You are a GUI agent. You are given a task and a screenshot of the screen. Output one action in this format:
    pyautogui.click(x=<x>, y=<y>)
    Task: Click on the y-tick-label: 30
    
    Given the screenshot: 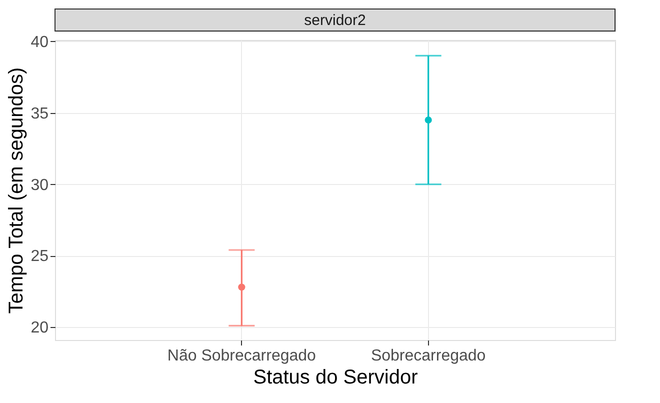 What is the action you would take?
    pyautogui.click(x=39, y=185)
    